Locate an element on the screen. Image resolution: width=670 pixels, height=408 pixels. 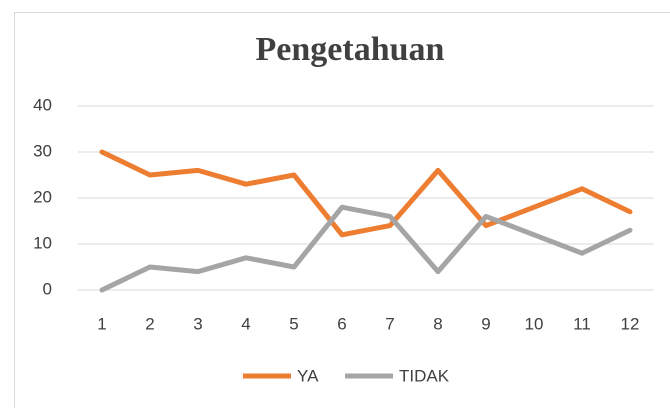
y-tick-label: 30 is located at coordinates (42, 150).